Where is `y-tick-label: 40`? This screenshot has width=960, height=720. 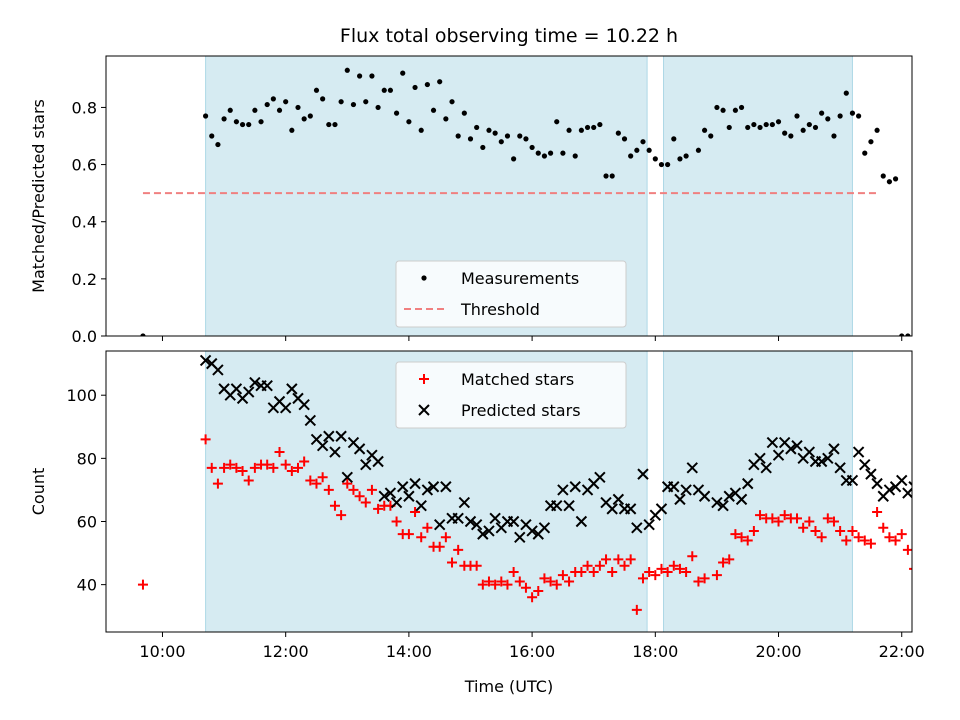
y-tick-label: 40 is located at coordinates (87, 585).